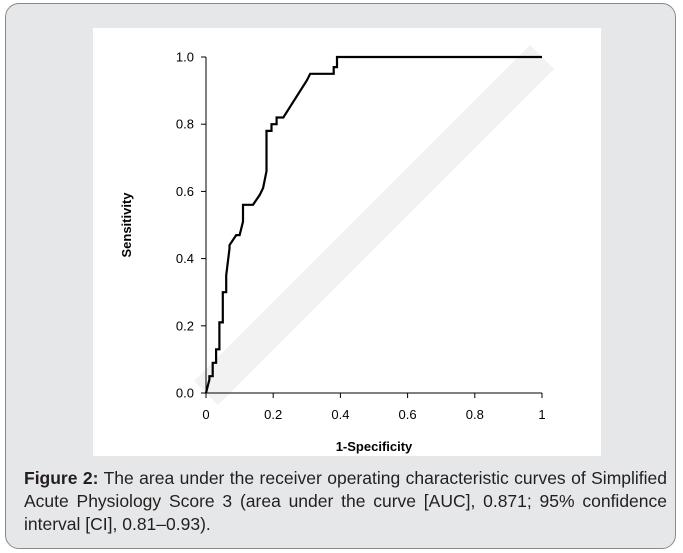 The image size is (683, 553). Describe the element at coordinates (185, 393) in the screenshot. I see `y-tick-label: 0.0` at that location.